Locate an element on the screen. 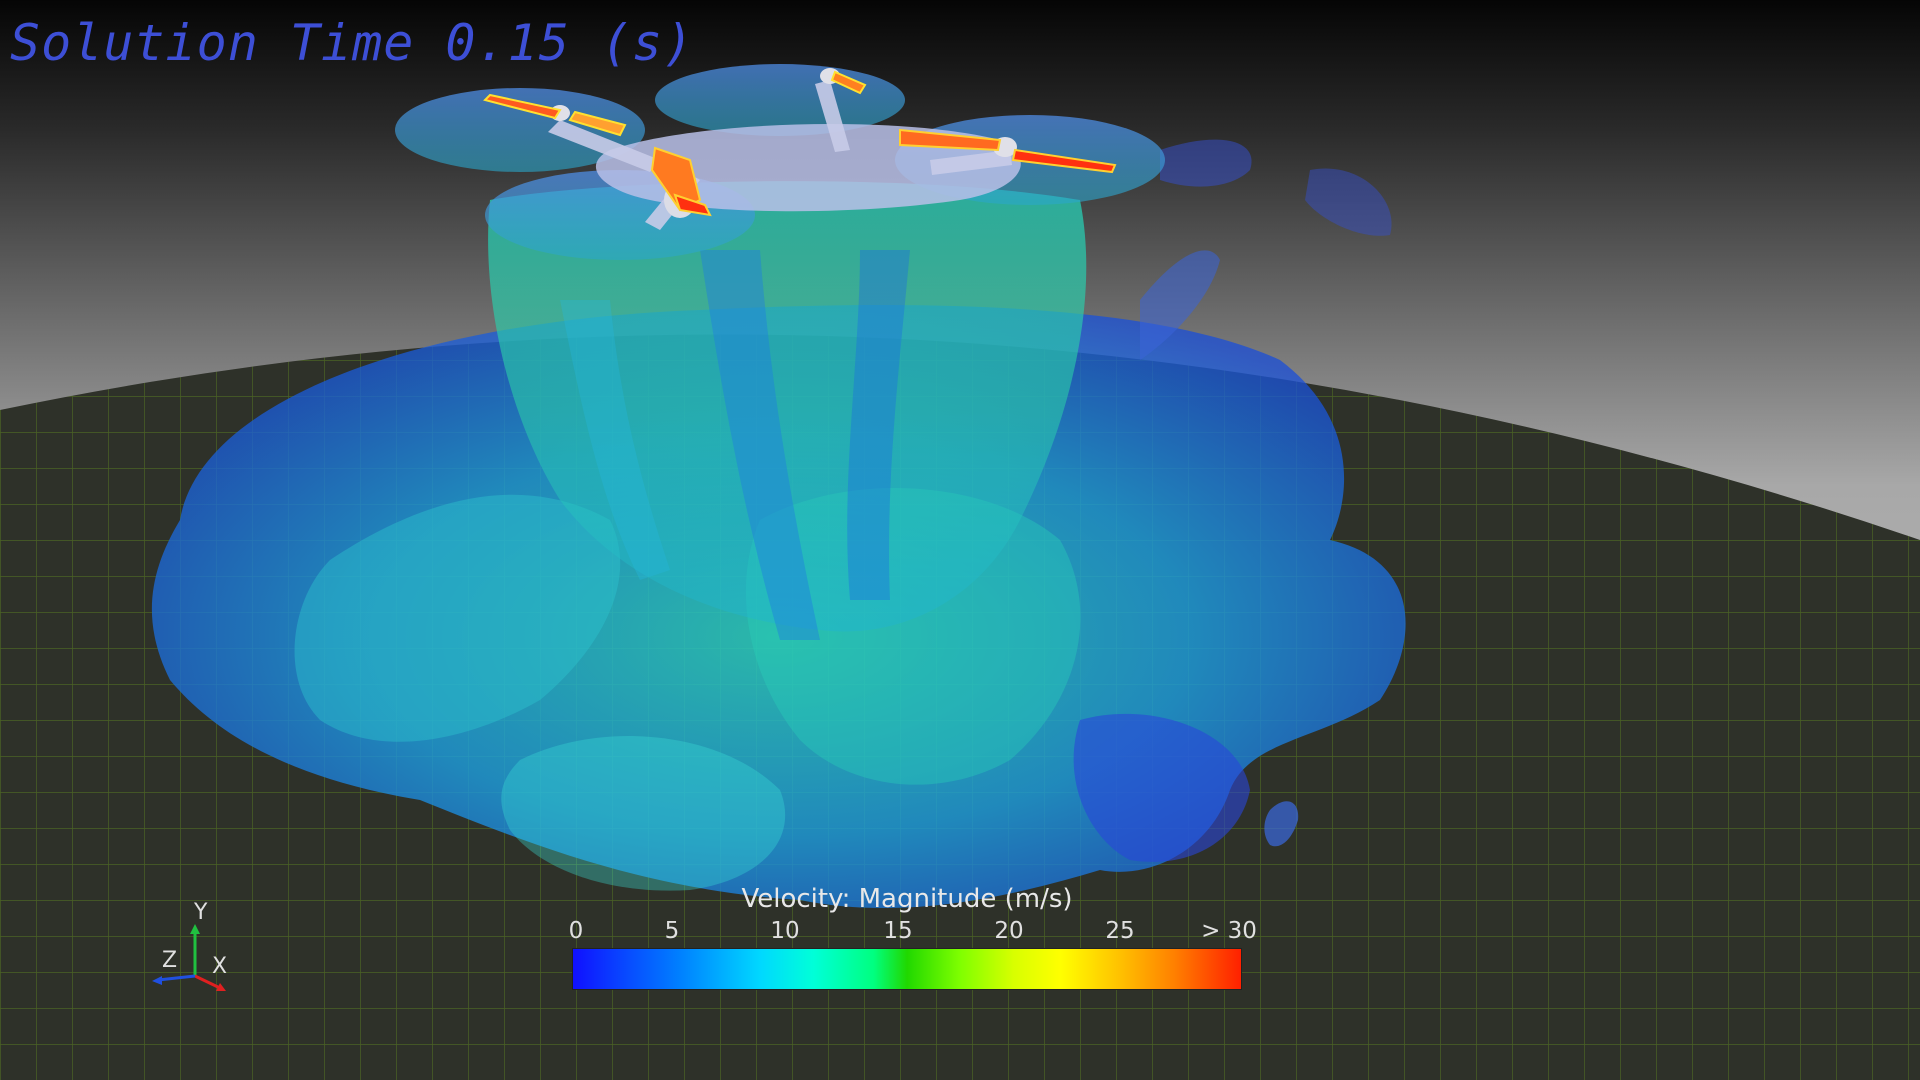 The height and width of the screenshot is (1080, 1920). prop-blade-left-a is located at coordinates (522, 106).